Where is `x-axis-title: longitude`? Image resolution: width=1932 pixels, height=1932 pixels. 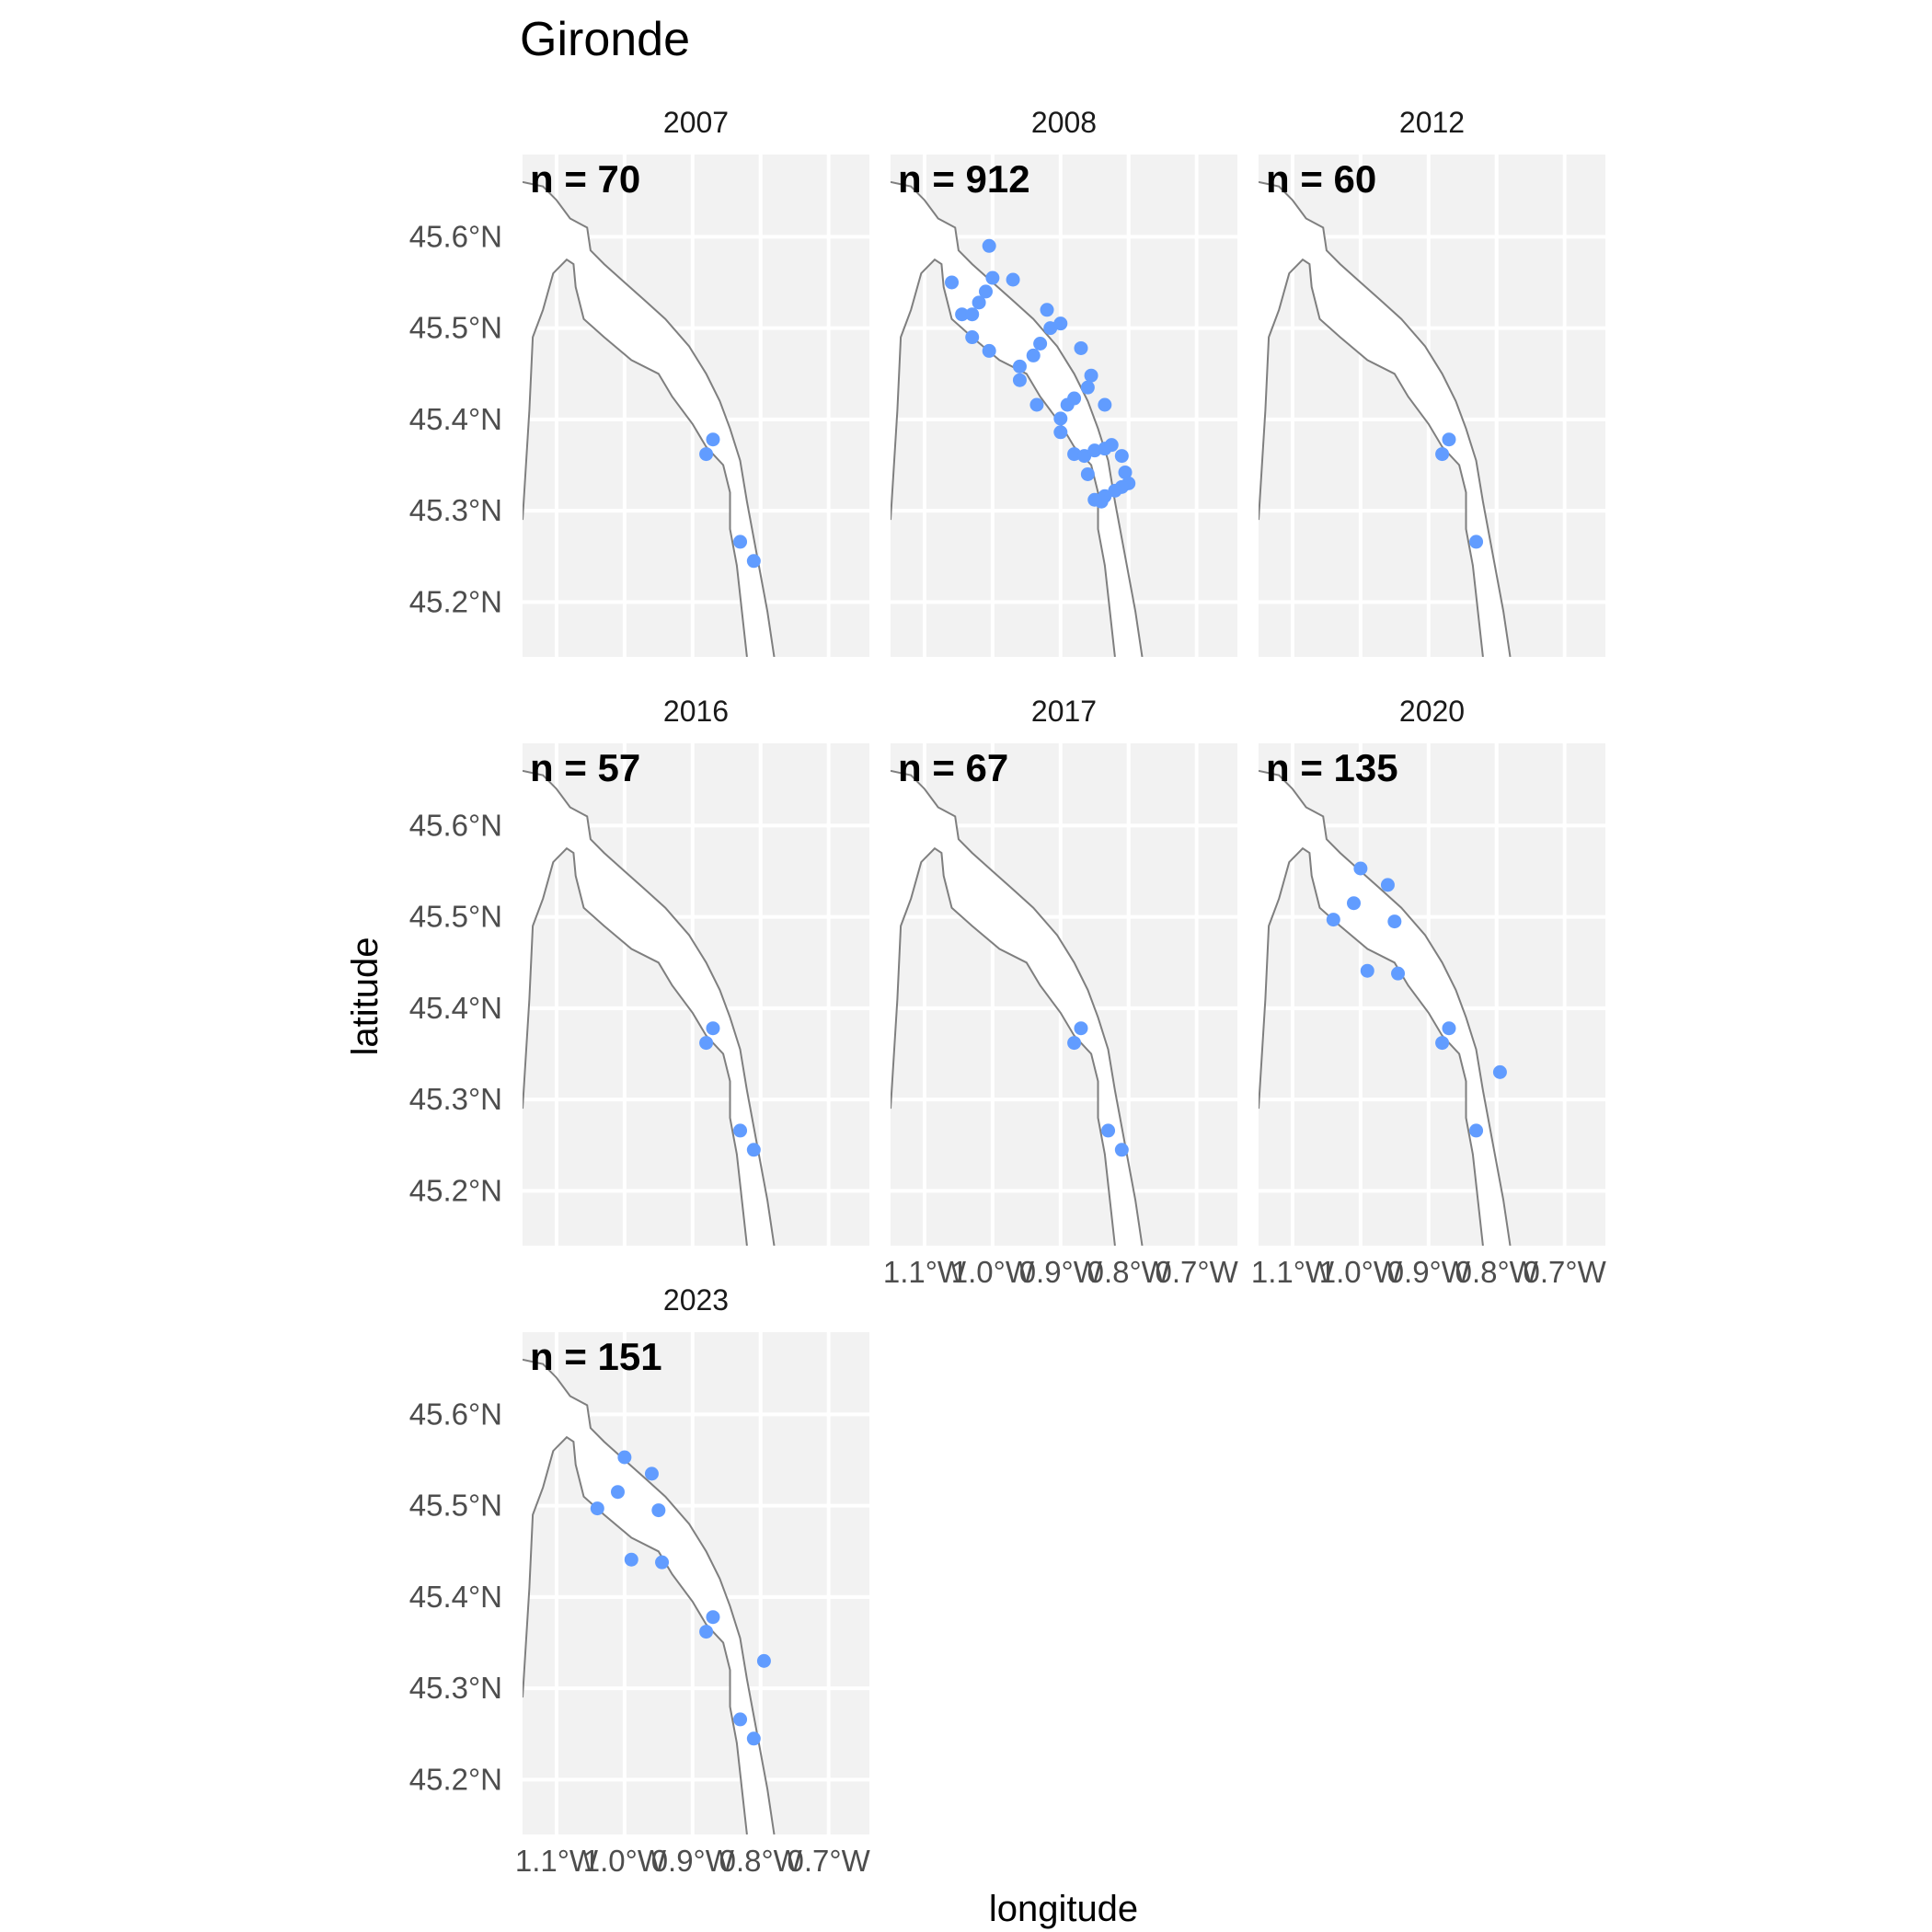 x-axis-title: longitude is located at coordinates (1063, 1909).